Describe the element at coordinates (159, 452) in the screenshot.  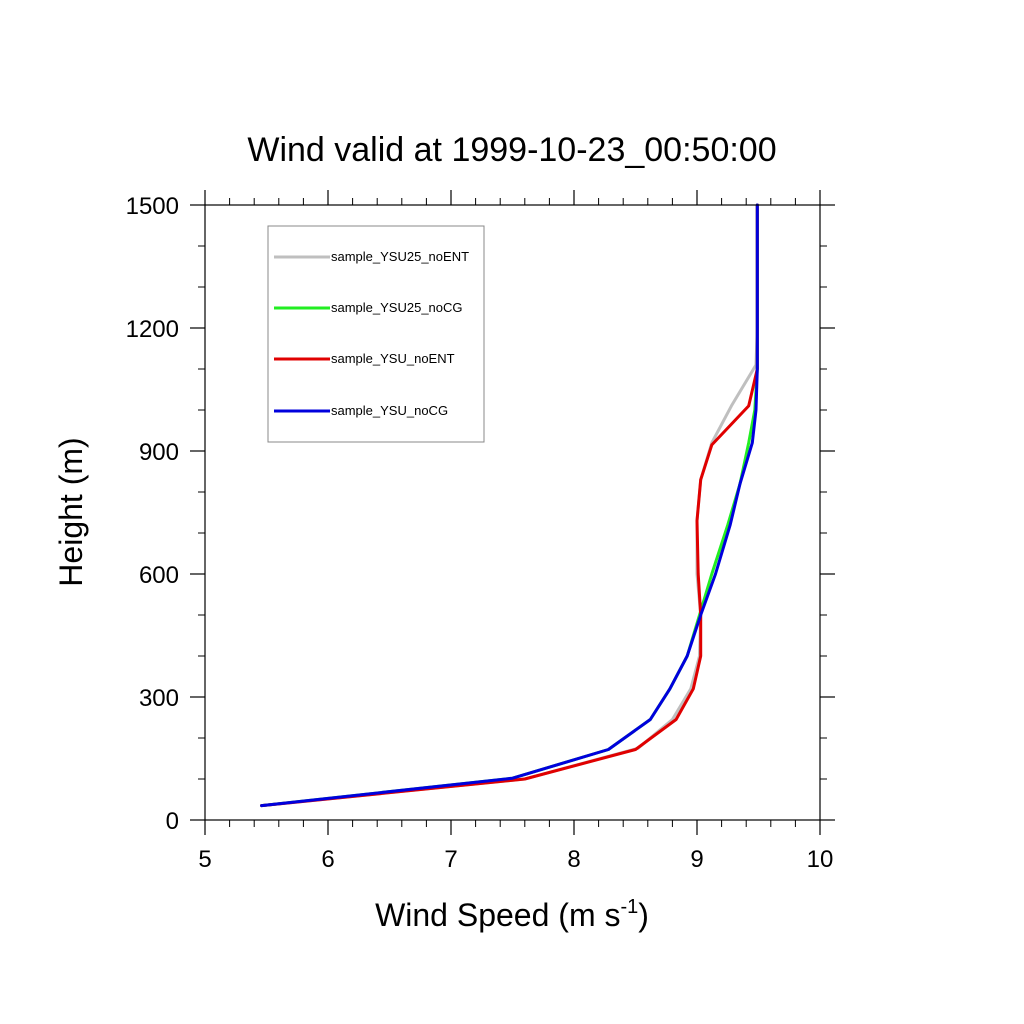
I see `y-tick-label: 900` at that location.